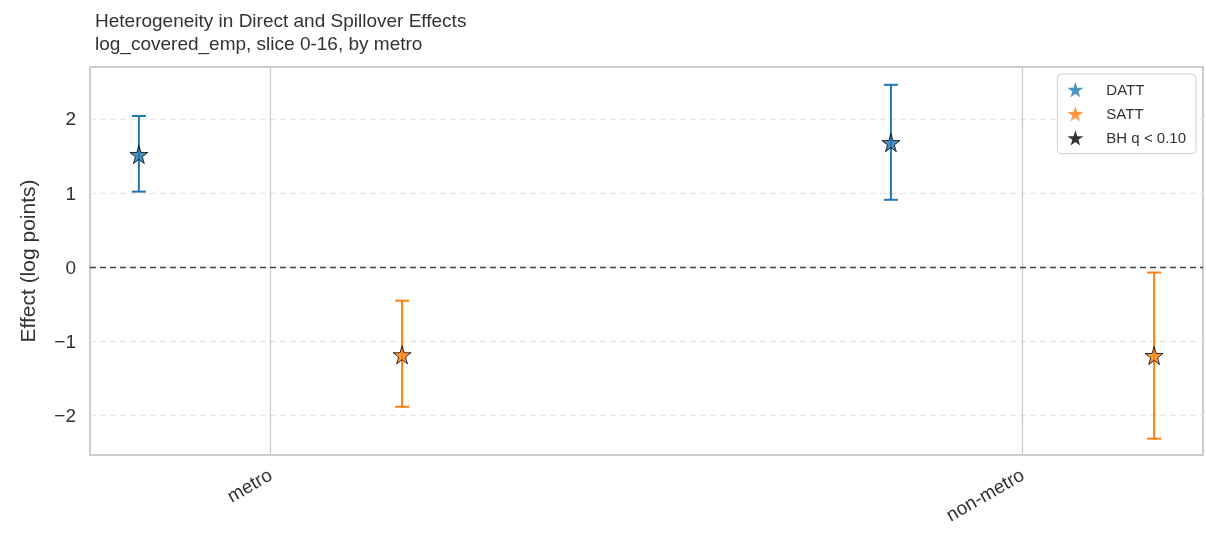 Image resolution: width=1206 pixels, height=543 pixels. I want to click on y-tick-label: 2, so click(70, 119).